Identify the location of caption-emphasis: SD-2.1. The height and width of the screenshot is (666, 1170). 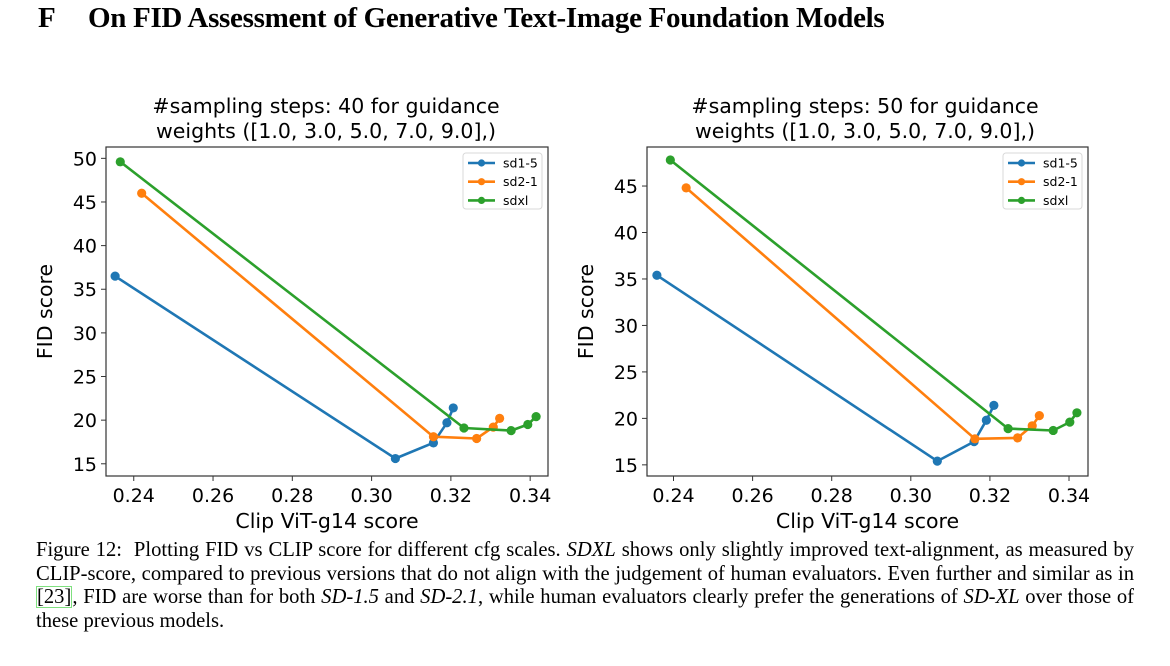
(449, 597).